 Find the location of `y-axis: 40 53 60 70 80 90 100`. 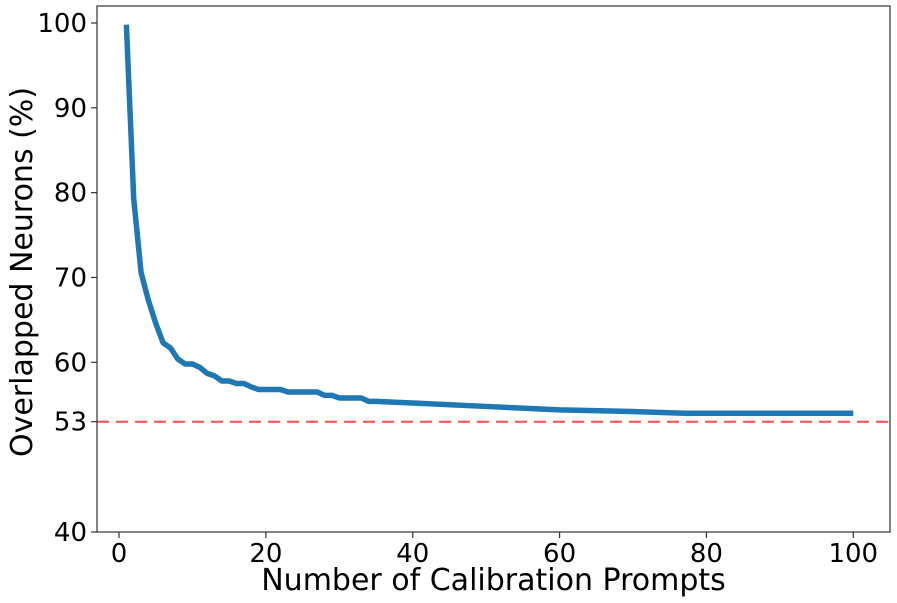

y-axis: 40 53 60 70 80 90 100 is located at coordinates (67, 278).